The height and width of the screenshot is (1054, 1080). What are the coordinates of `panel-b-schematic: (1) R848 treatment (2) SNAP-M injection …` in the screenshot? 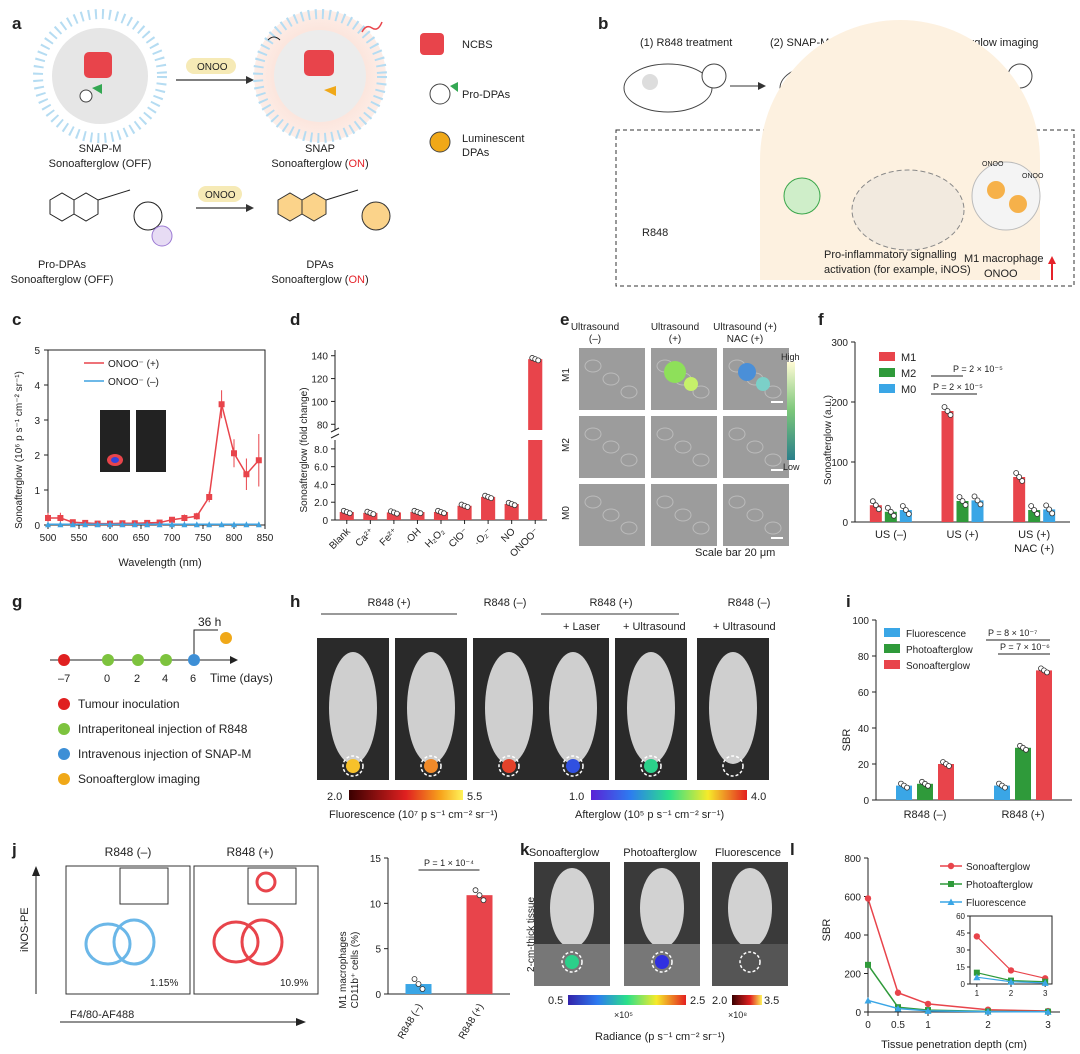 It's located at (845, 153).